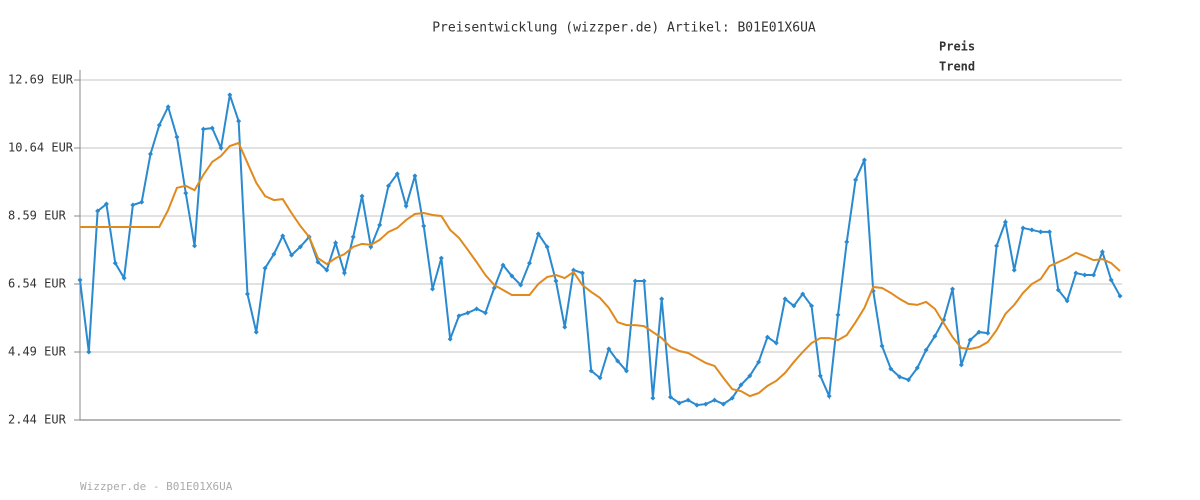 This screenshot has height=500, width=1200. What do you see at coordinates (37, 216) in the screenshot?
I see `y-tick-label: 8.59 EUR` at bounding box center [37, 216].